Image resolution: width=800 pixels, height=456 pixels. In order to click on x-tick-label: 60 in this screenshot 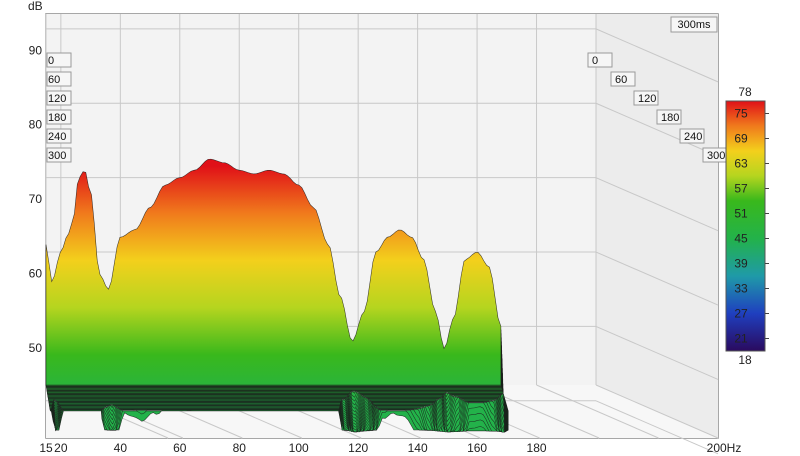, I will do `click(180, 448)`.